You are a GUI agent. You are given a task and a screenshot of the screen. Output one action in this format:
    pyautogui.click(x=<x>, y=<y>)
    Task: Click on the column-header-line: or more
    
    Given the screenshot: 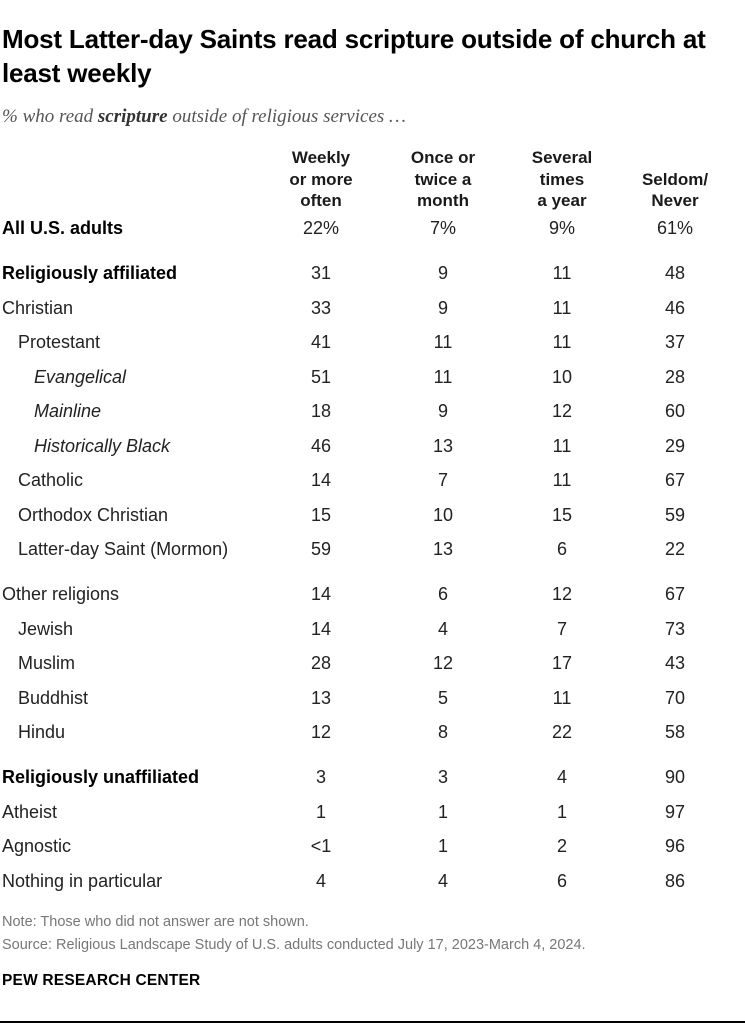 What is the action you would take?
    pyautogui.click(x=321, y=179)
    